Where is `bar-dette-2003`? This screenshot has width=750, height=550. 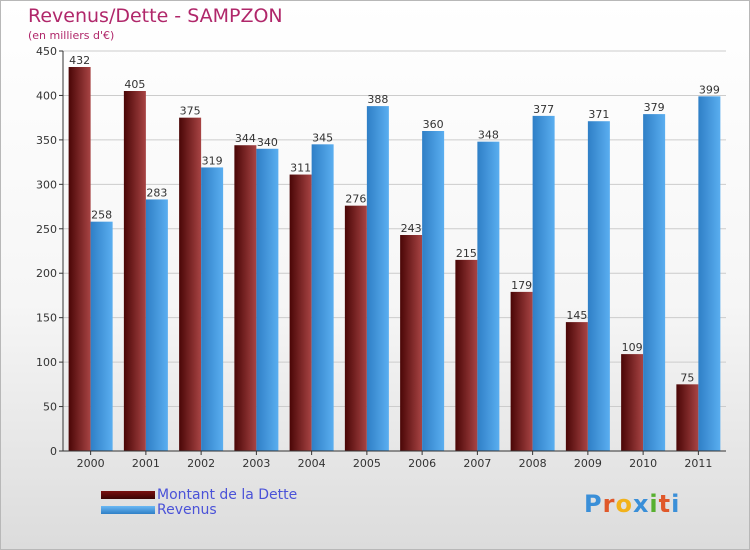
bar-dette-2003 is located at coordinates (245, 298).